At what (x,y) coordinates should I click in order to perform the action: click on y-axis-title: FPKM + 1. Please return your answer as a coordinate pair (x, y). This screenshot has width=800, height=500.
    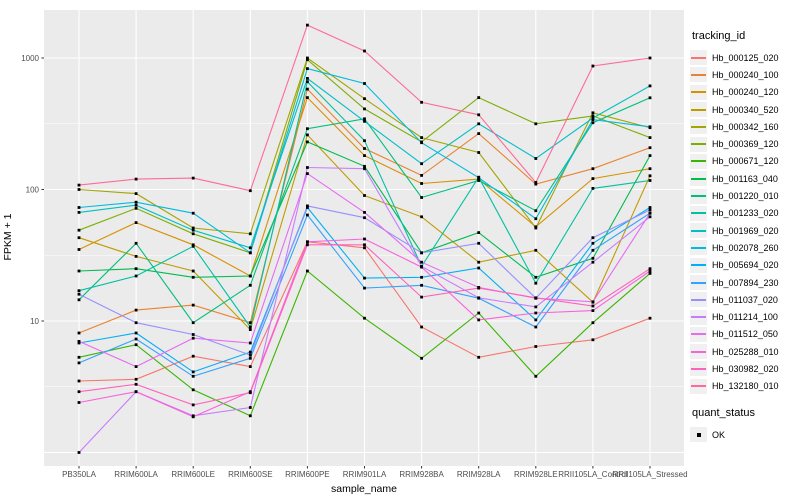
    Looking at the image, I should click on (8, 237).